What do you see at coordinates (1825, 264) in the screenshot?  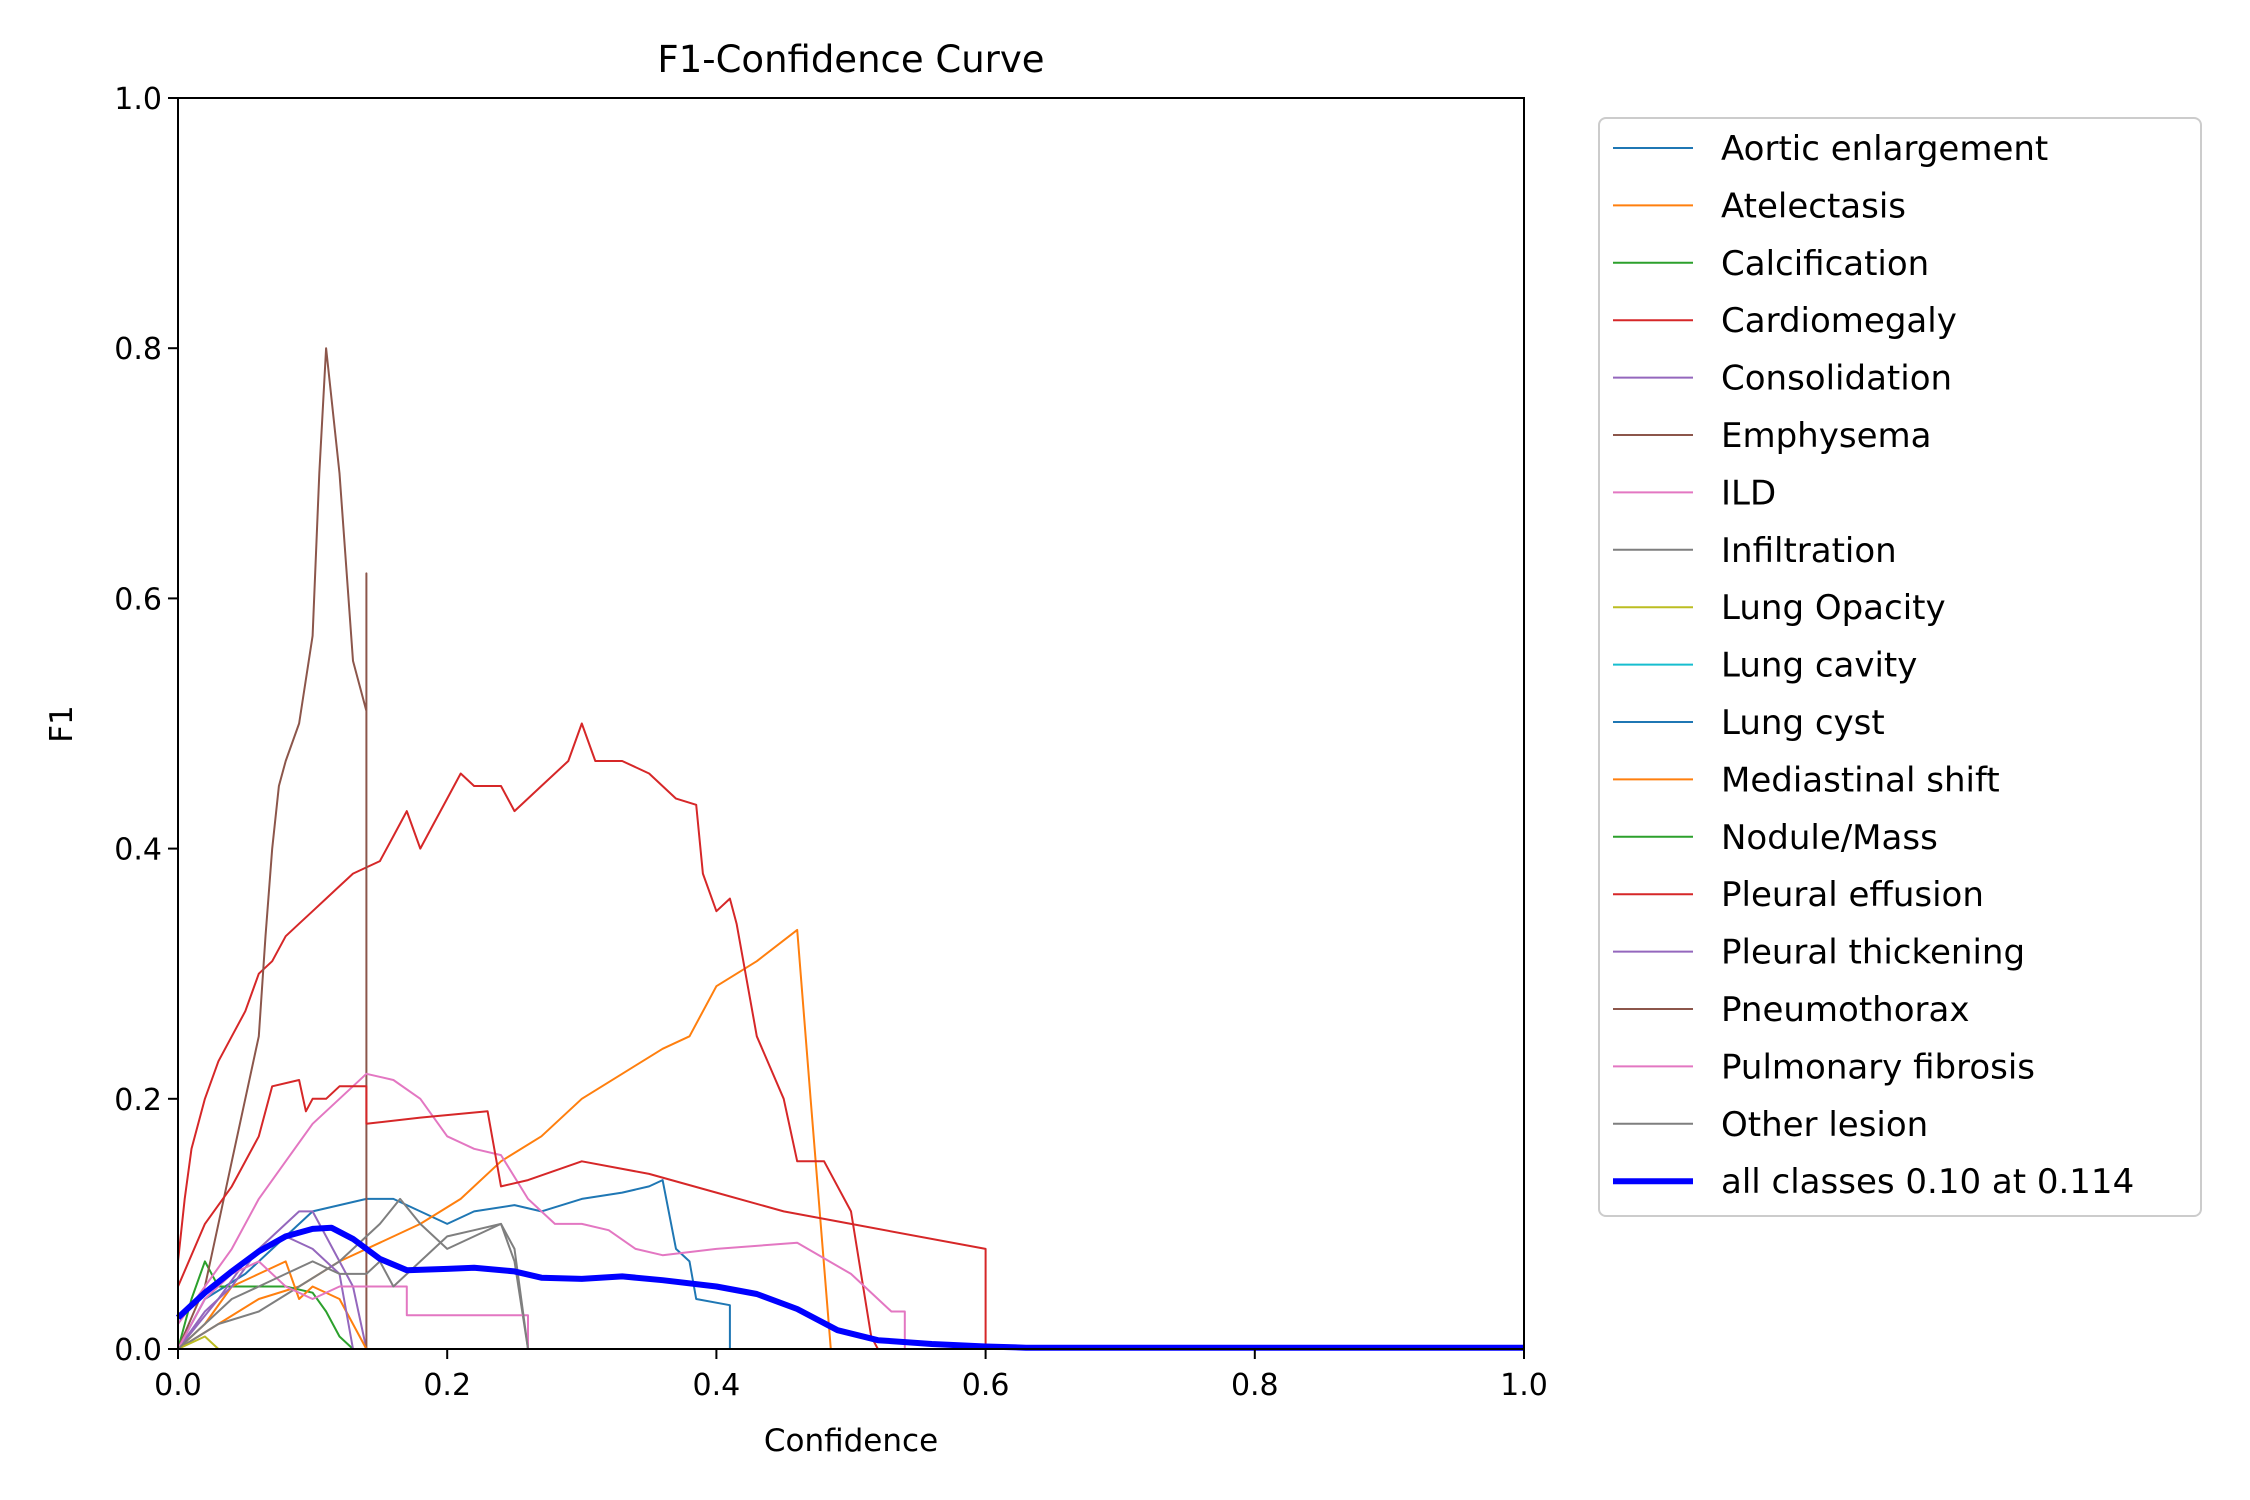 I see `legend-label: Calcification` at bounding box center [1825, 264].